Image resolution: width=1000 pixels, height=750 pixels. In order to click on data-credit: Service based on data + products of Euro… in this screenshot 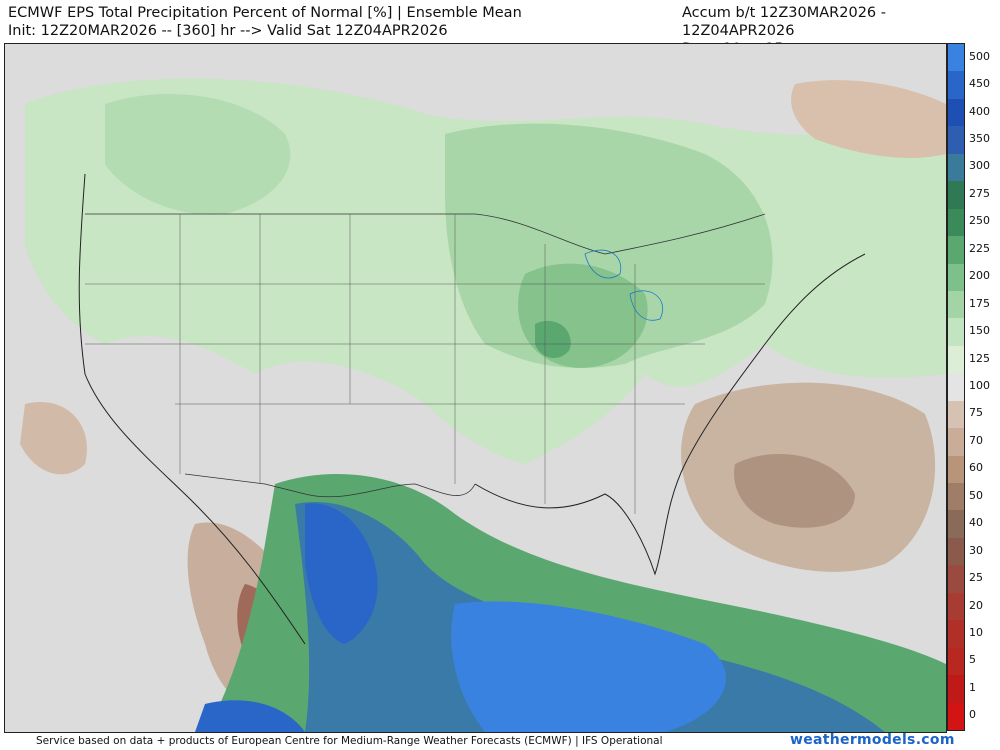, I will do `click(349, 741)`.